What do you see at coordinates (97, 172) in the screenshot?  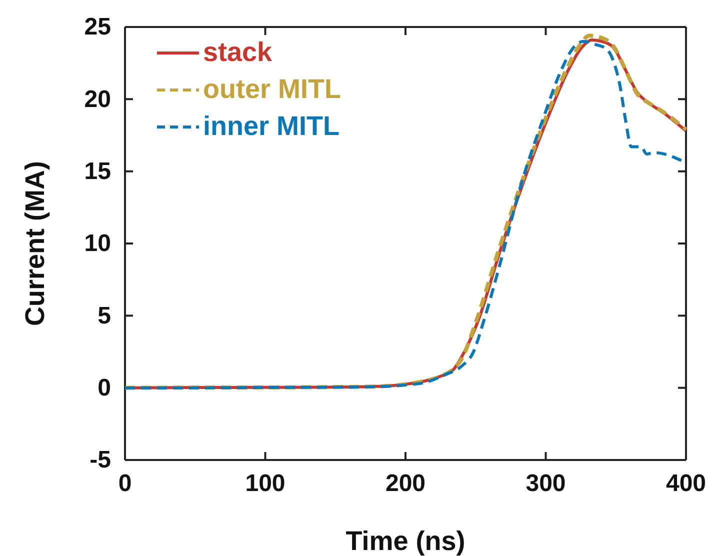 I see `y-tick-label: 15` at bounding box center [97, 172].